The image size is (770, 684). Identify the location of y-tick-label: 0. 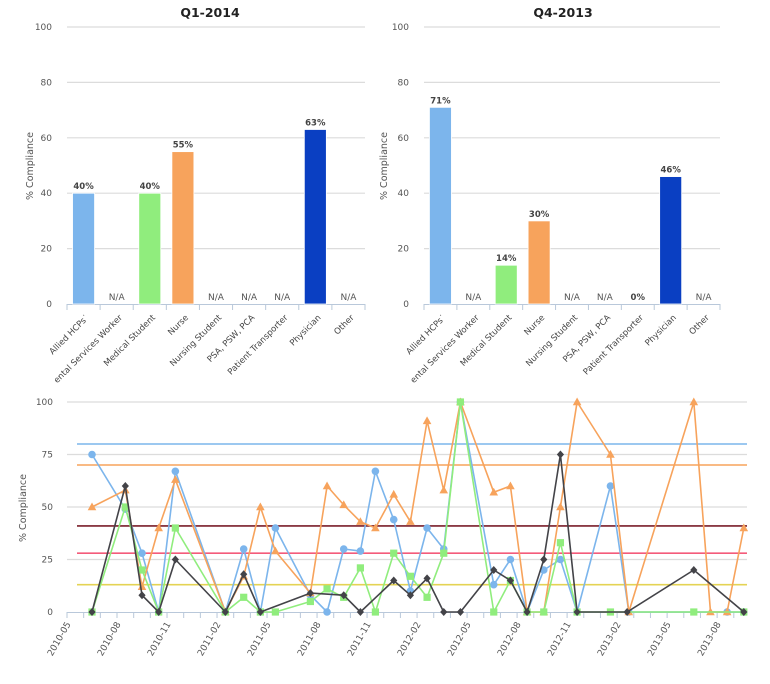
(50, 613).